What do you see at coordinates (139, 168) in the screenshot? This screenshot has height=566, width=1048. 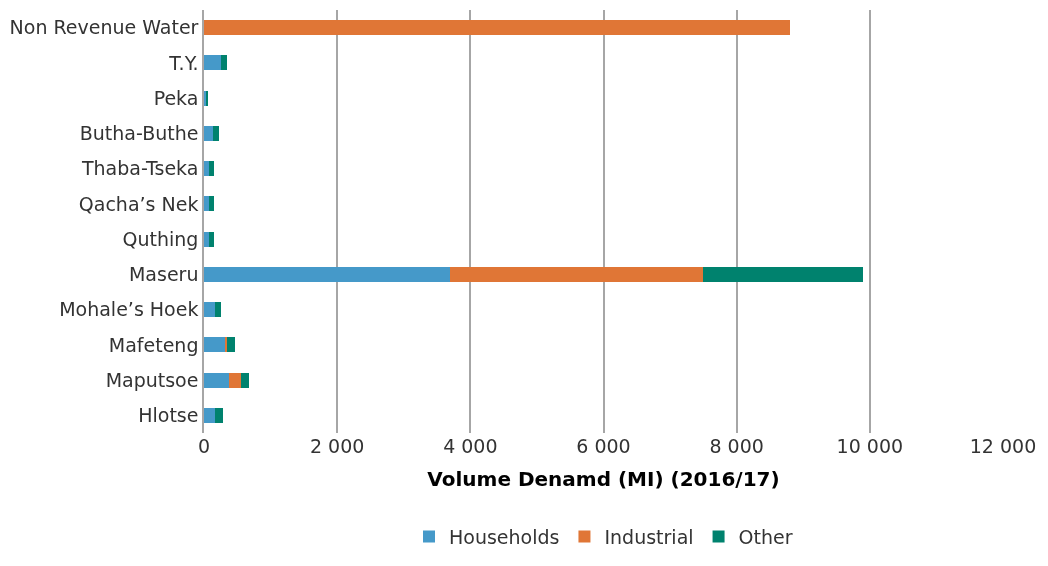 I see `y-tick-label: Thaba-Tseka` at bounding box center [139, 168].